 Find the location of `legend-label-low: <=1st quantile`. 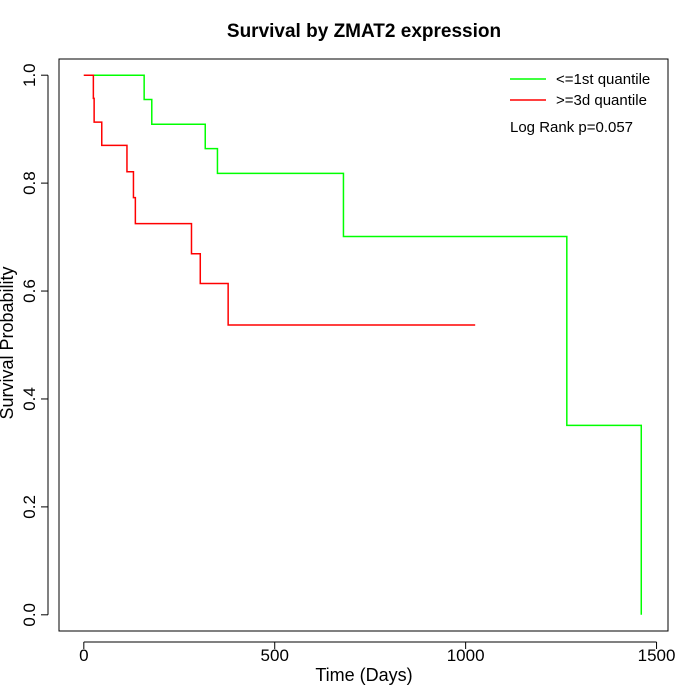

legend-label-low: <=1st quantile is located at coordinates (603, 79).